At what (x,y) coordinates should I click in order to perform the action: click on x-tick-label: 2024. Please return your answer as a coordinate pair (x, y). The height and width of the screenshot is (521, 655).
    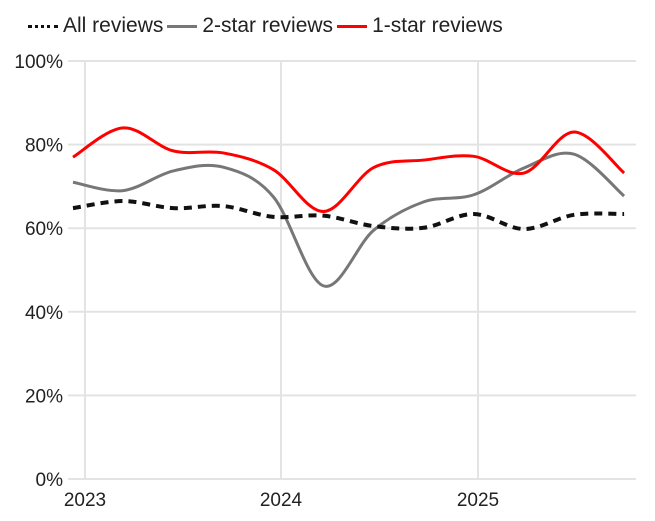
    Looking at the image, I should click on (281, 500).